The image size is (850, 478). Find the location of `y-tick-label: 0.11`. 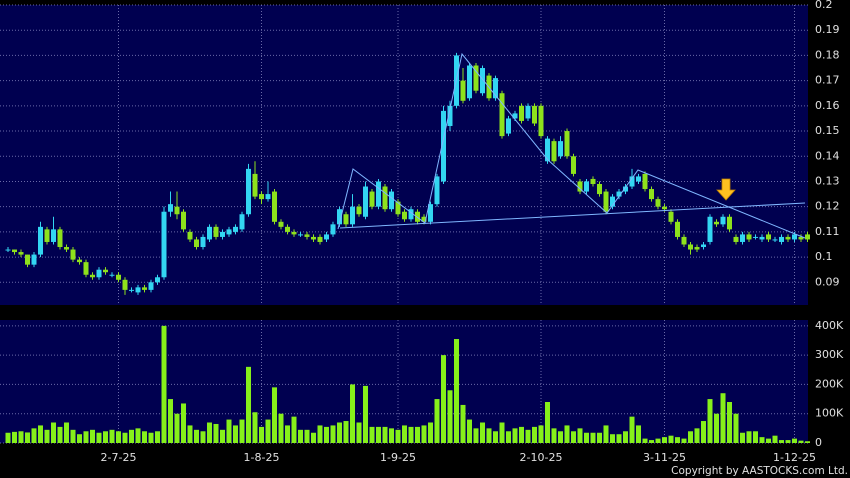

y-tick-label: 0.11 is located at coordinates (827, 231).